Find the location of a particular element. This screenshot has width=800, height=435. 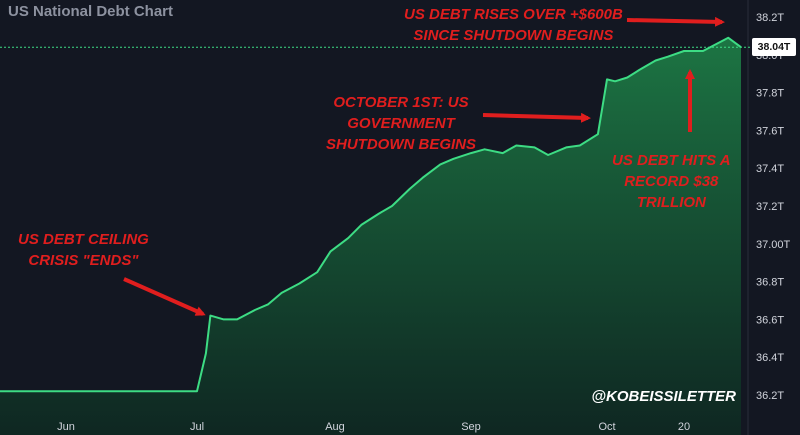

y-tick-label: 36.2T is located at coordinates (770, 396).